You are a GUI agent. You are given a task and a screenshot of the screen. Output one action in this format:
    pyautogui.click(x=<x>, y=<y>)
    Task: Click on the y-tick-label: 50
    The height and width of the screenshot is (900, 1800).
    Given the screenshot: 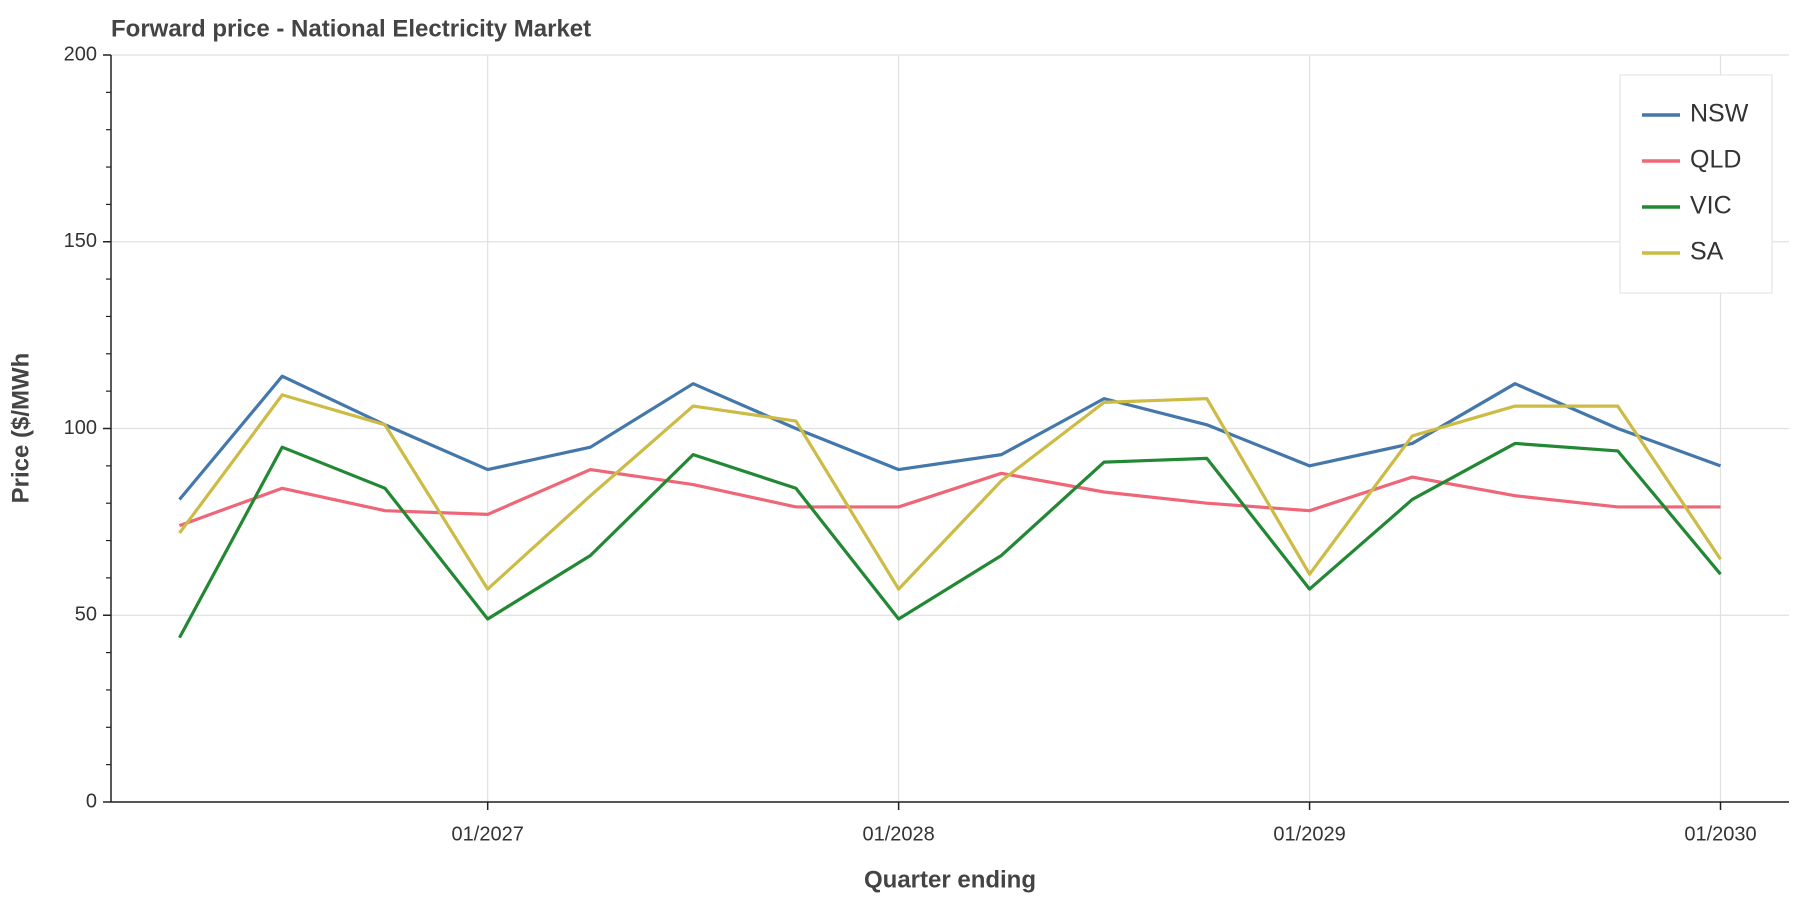 What is the action you would take?
    pyautogui.click(x=86, y=615)
    